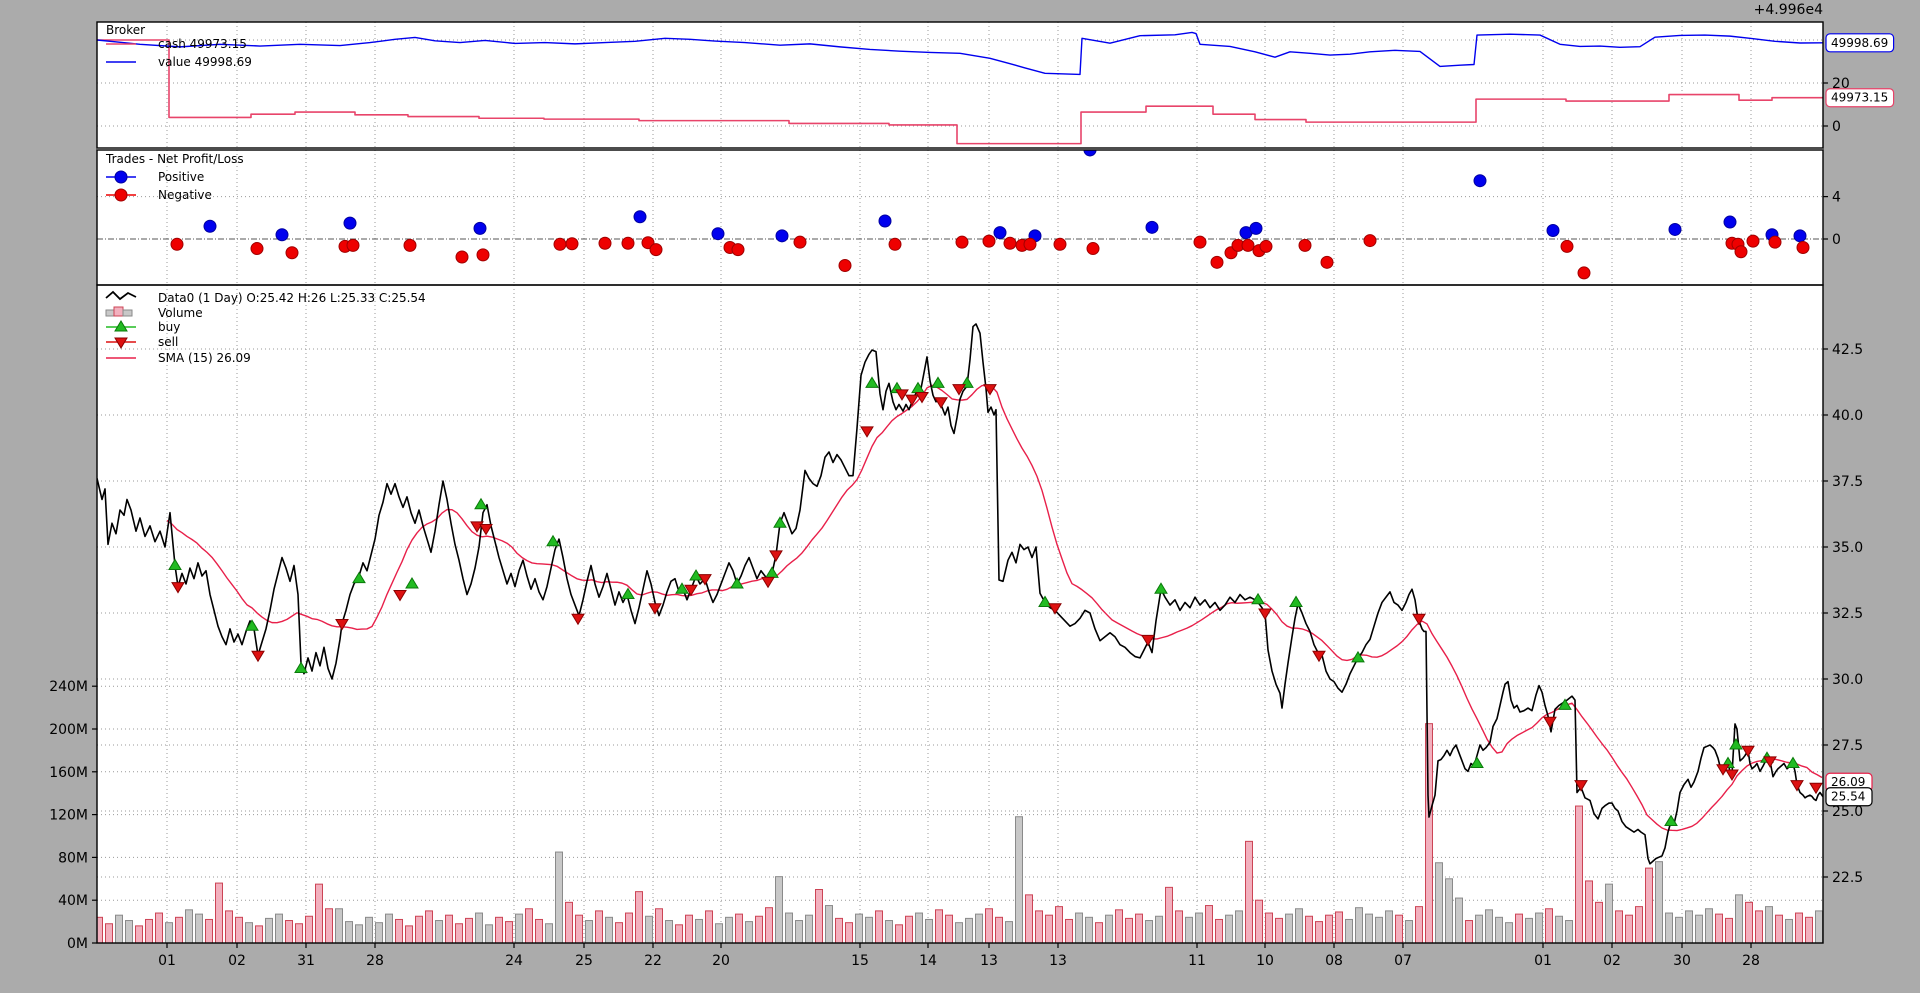  What do you see at coordinates (960, 53) in the screenshot?
I see `value-line` at bounding box center [960, 53].